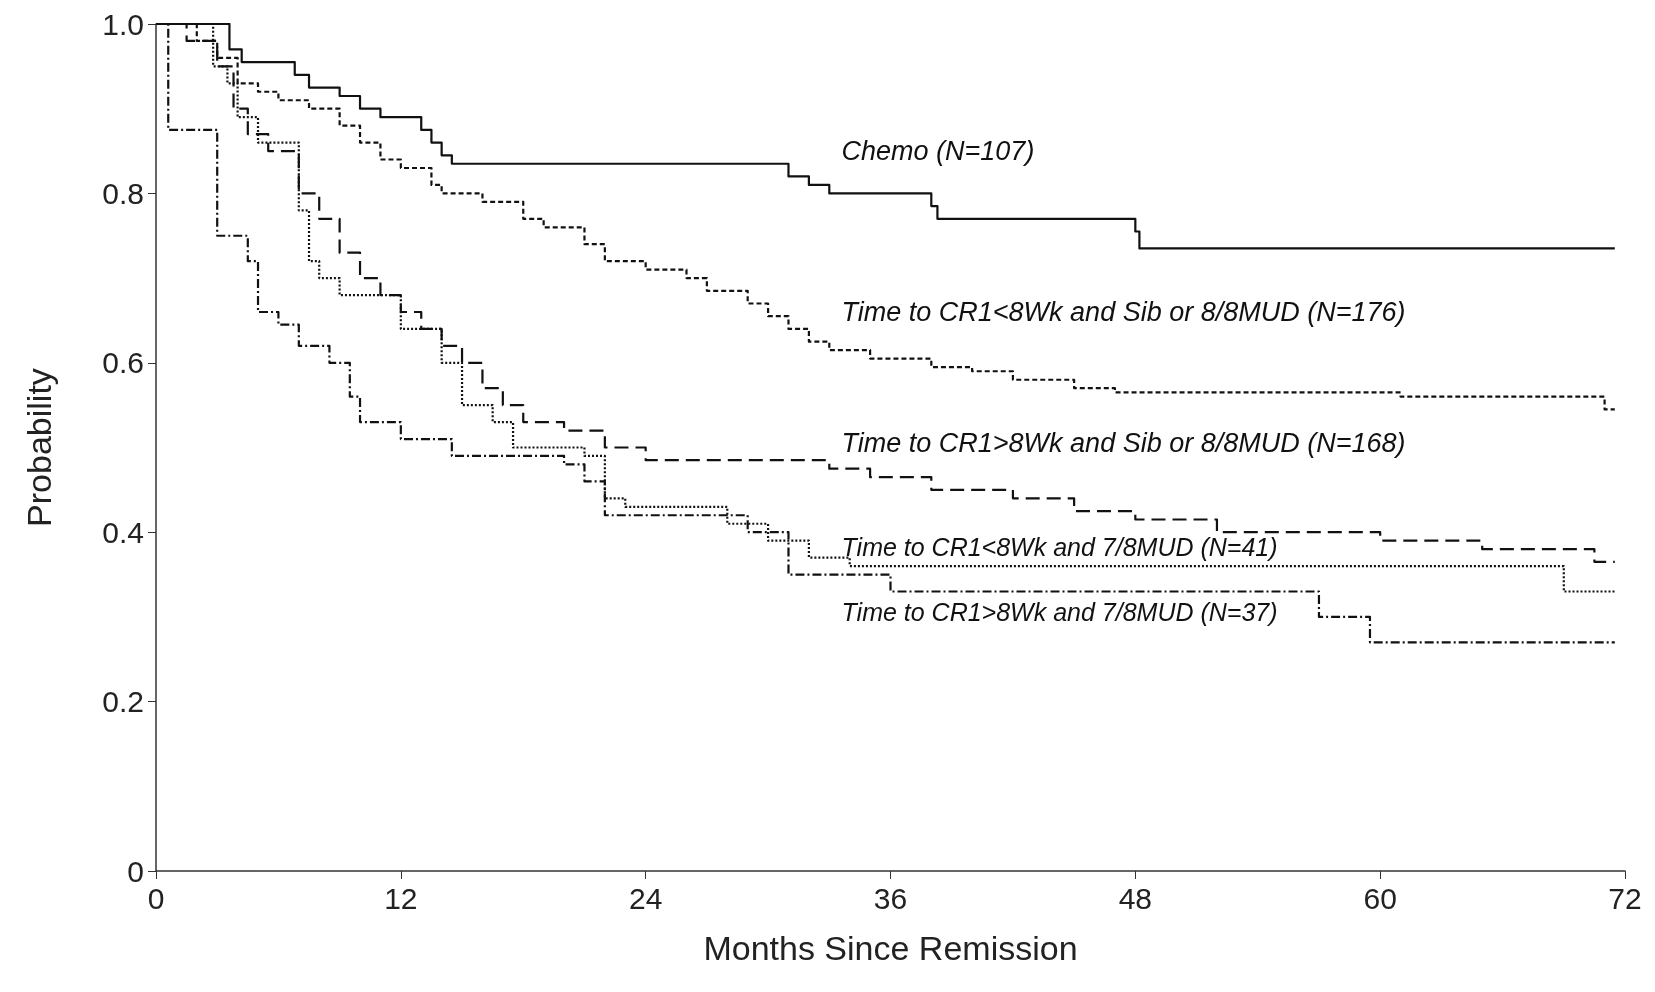  Describe the element at coordinates (1135, 898) in the screenshot. I see `x-tick-label: 48` at that location.